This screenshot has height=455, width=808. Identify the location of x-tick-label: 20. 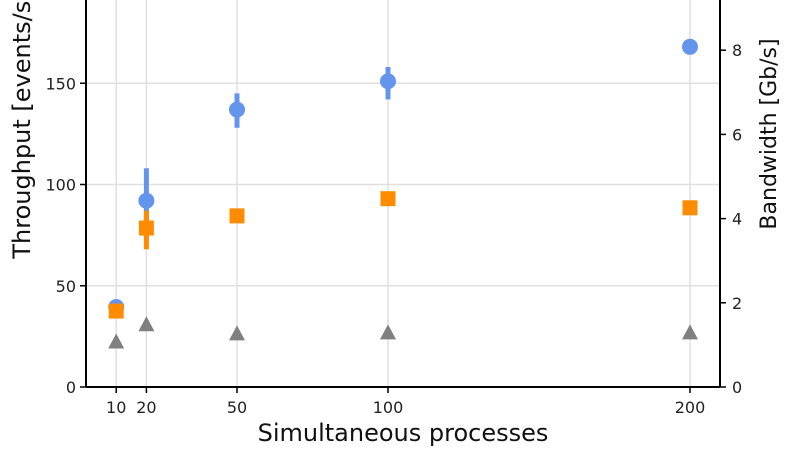
(146, 407).